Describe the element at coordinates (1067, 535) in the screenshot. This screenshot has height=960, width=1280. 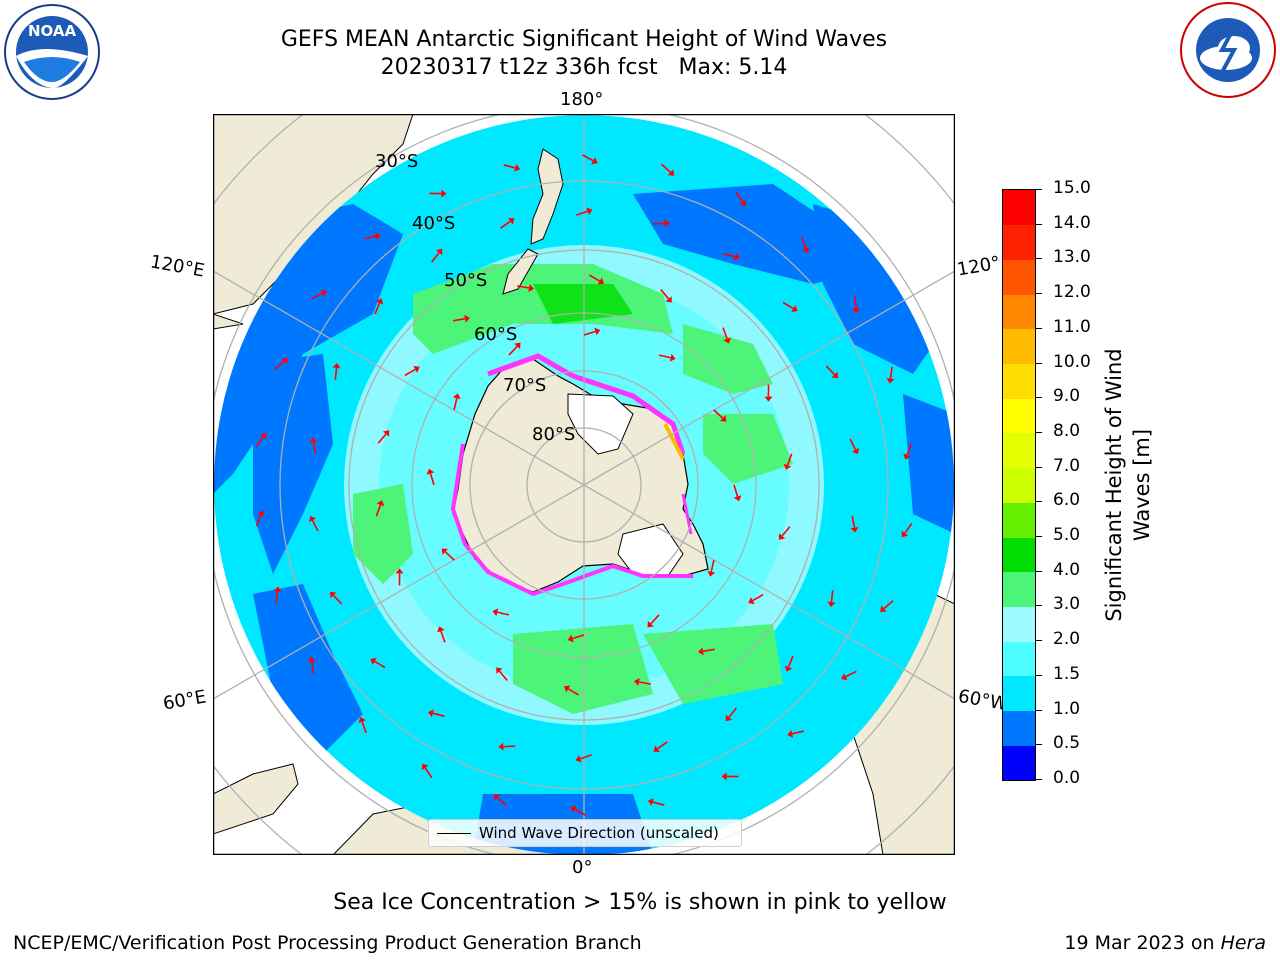
I see `colorbar-tick-label: 5.0` at that location.